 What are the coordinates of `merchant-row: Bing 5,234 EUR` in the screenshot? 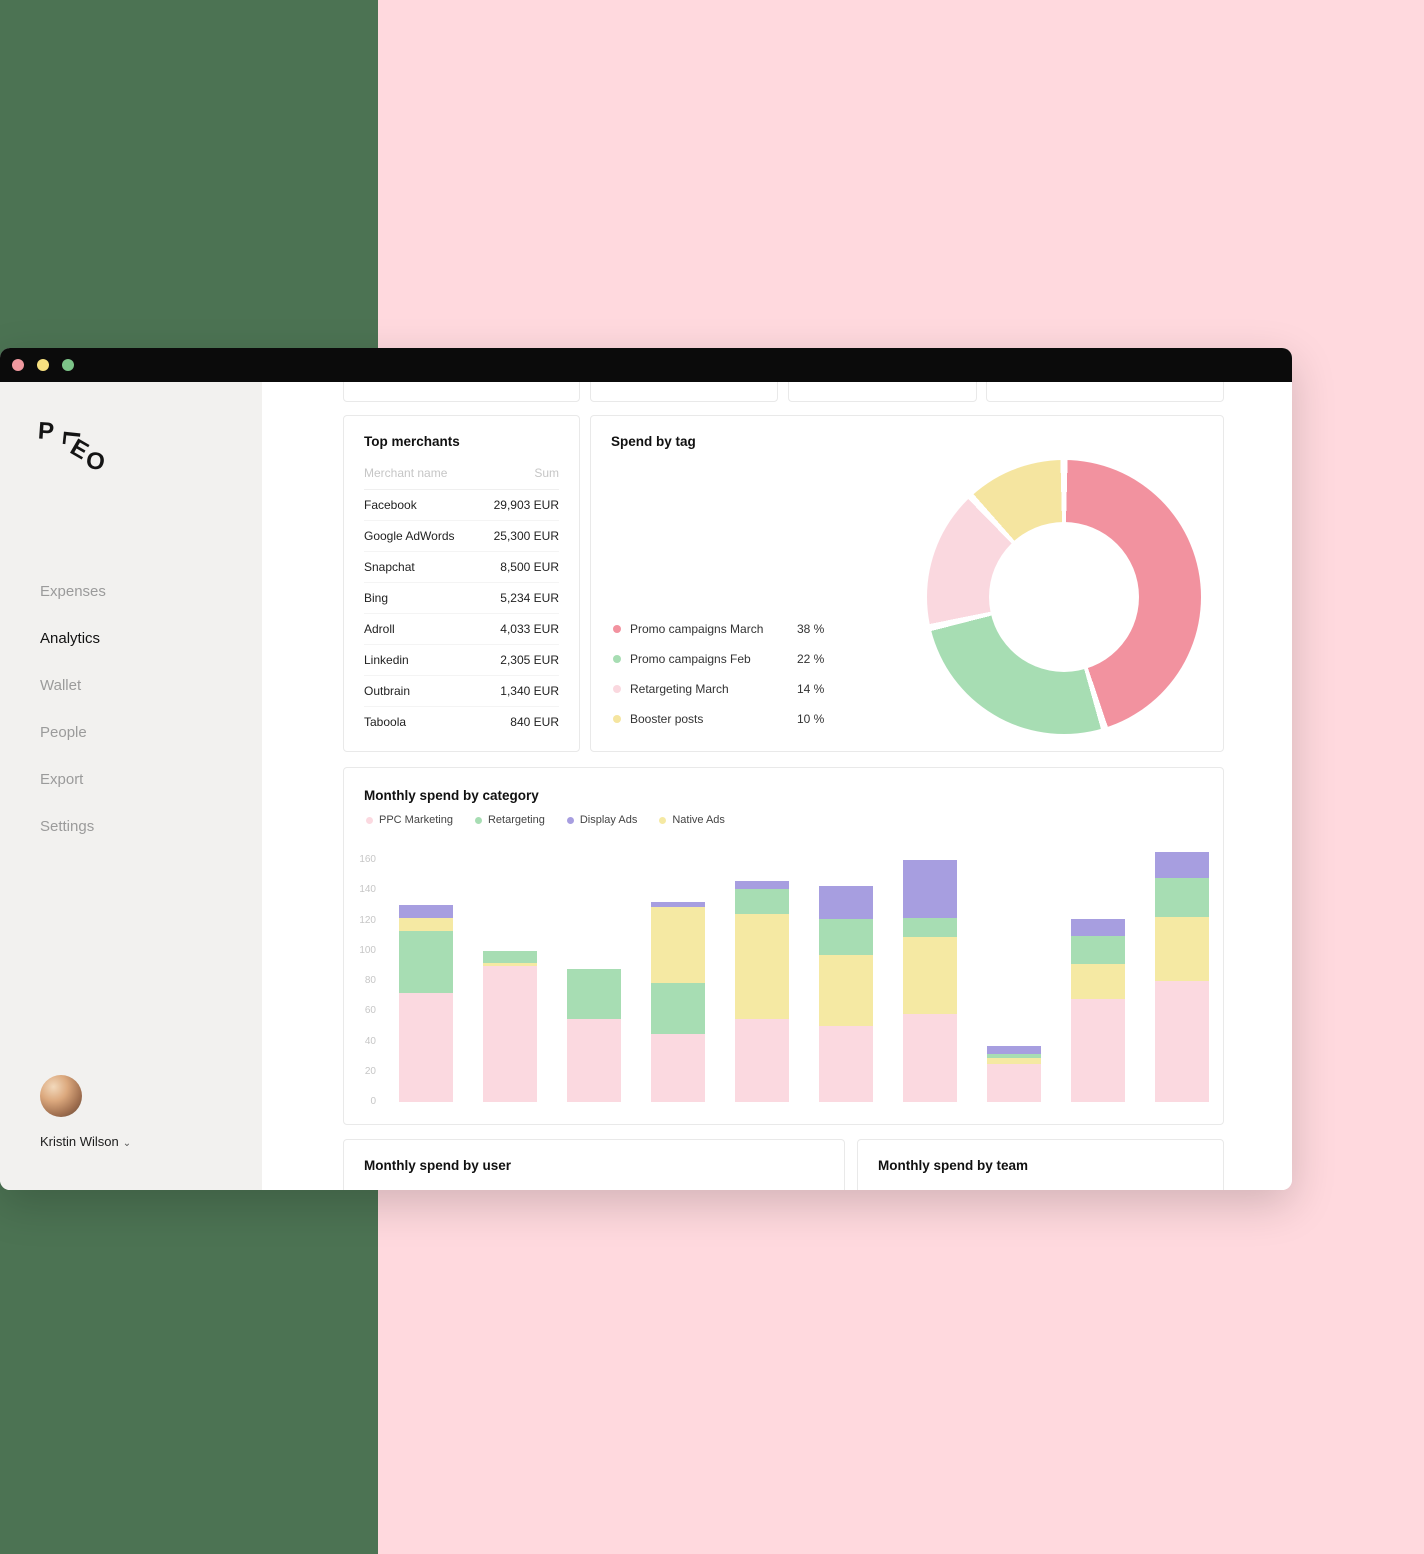 It's located at (461, 598).